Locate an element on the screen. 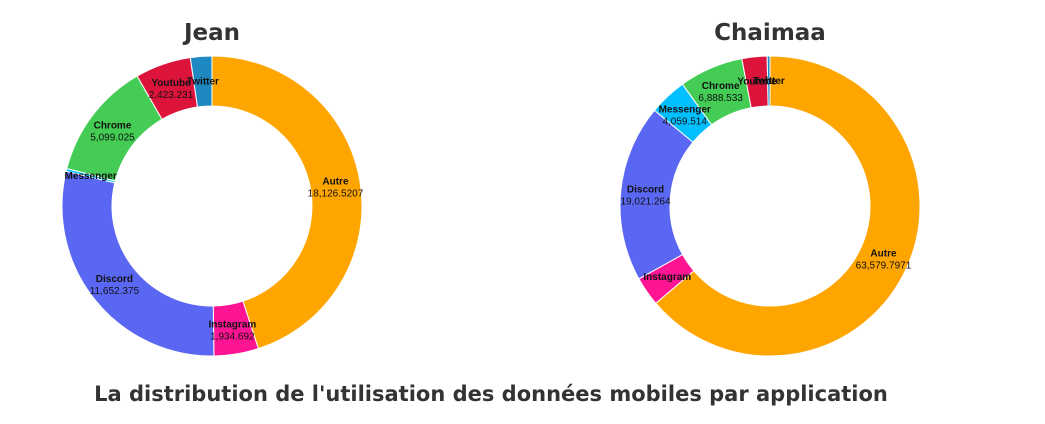 This screenshot has height=424, width=1045. slice-value-youtube: 2,423.231 is located at coordinates (171, 95).